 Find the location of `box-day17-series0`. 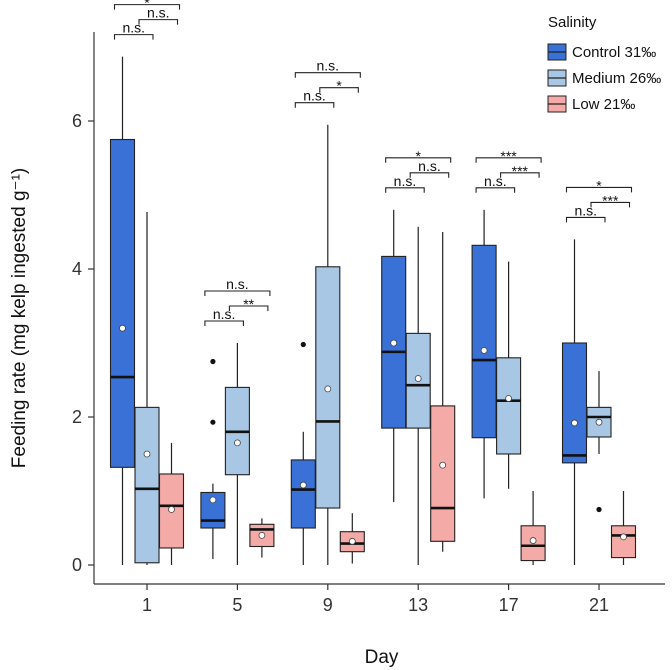

box-day17-series0 is located at coordinates (484, 354).